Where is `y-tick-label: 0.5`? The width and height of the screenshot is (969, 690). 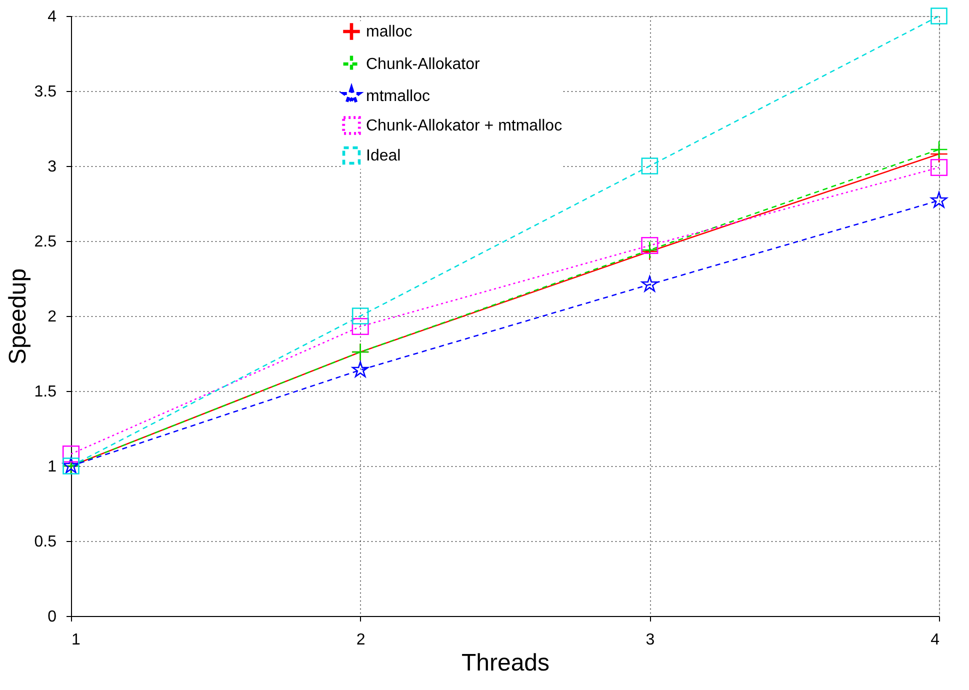 y-tick-label: 0.5 is located at coordinates (45, 542).